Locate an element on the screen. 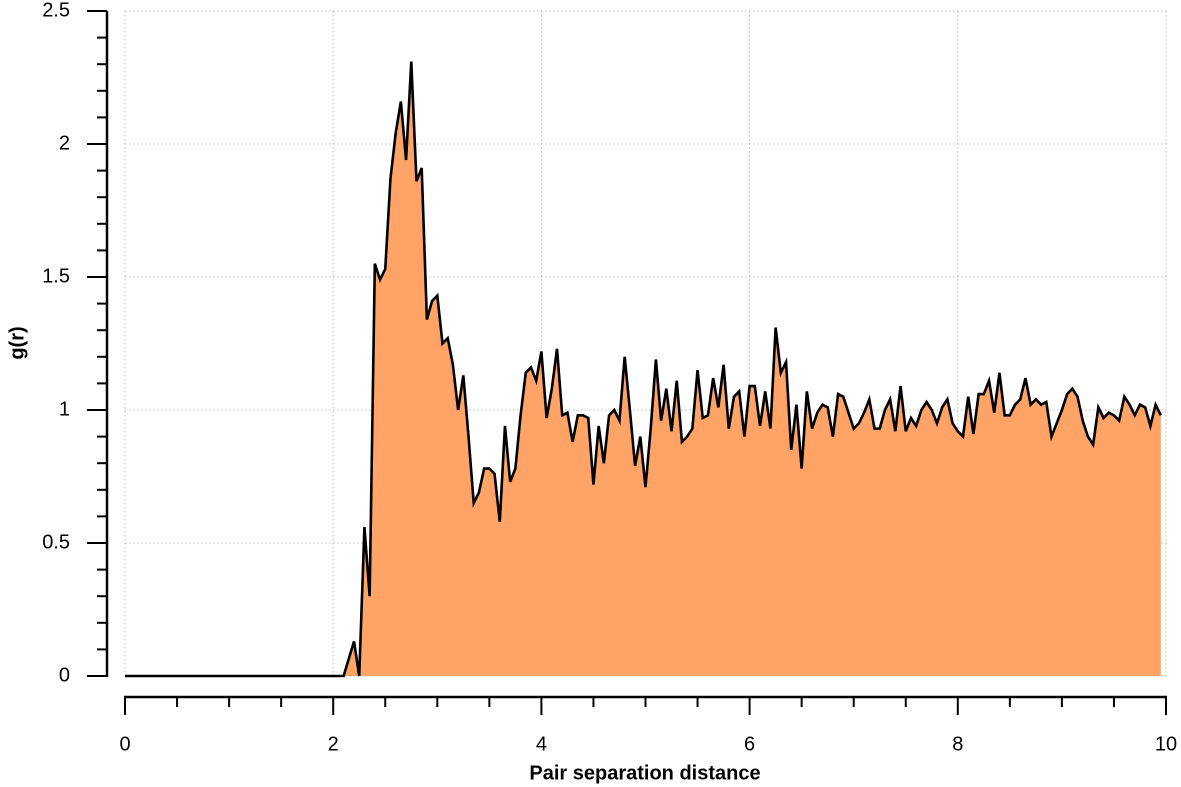  x-tick-label: 4 is located at coordinates (541, 744).